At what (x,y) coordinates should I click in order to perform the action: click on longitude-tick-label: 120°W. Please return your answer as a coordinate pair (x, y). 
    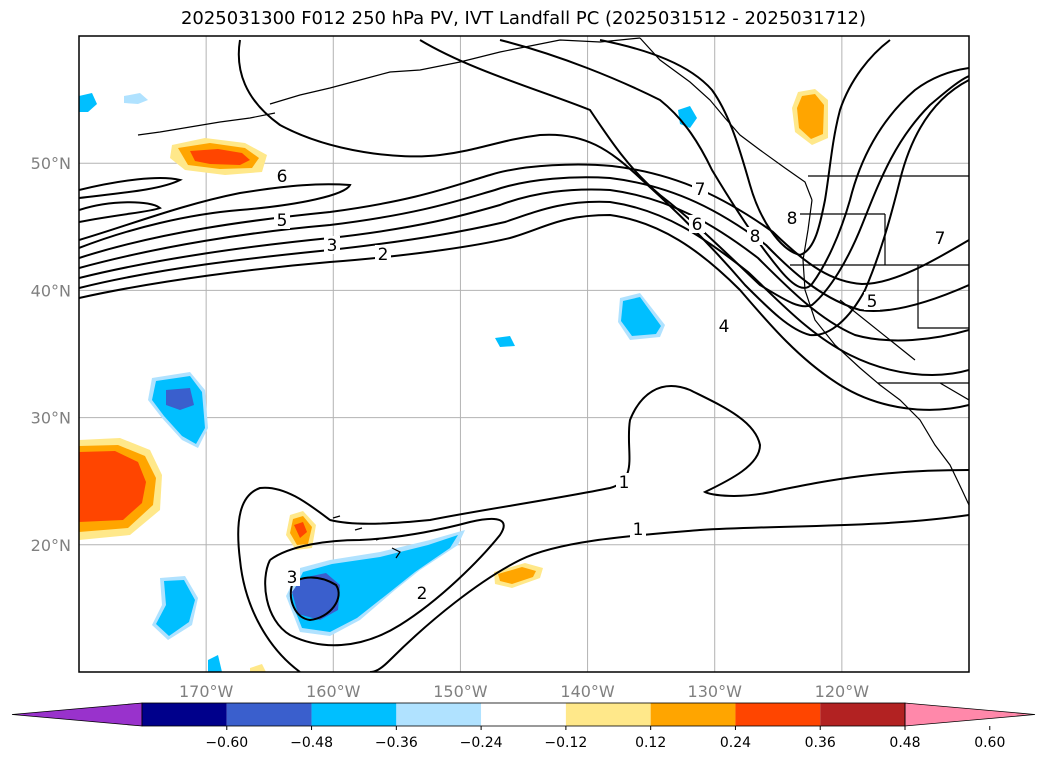
    Looking at the image, I should click on (842, 691).